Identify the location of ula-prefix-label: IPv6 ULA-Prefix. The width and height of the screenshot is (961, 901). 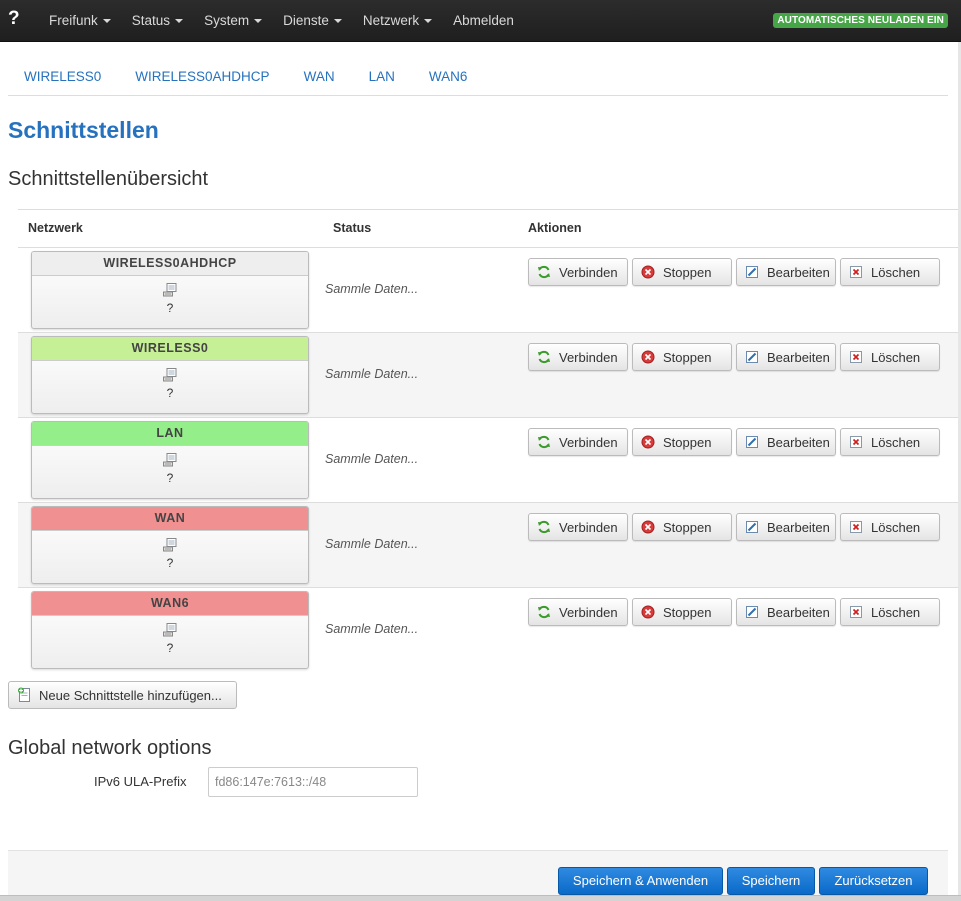
(140, 781).